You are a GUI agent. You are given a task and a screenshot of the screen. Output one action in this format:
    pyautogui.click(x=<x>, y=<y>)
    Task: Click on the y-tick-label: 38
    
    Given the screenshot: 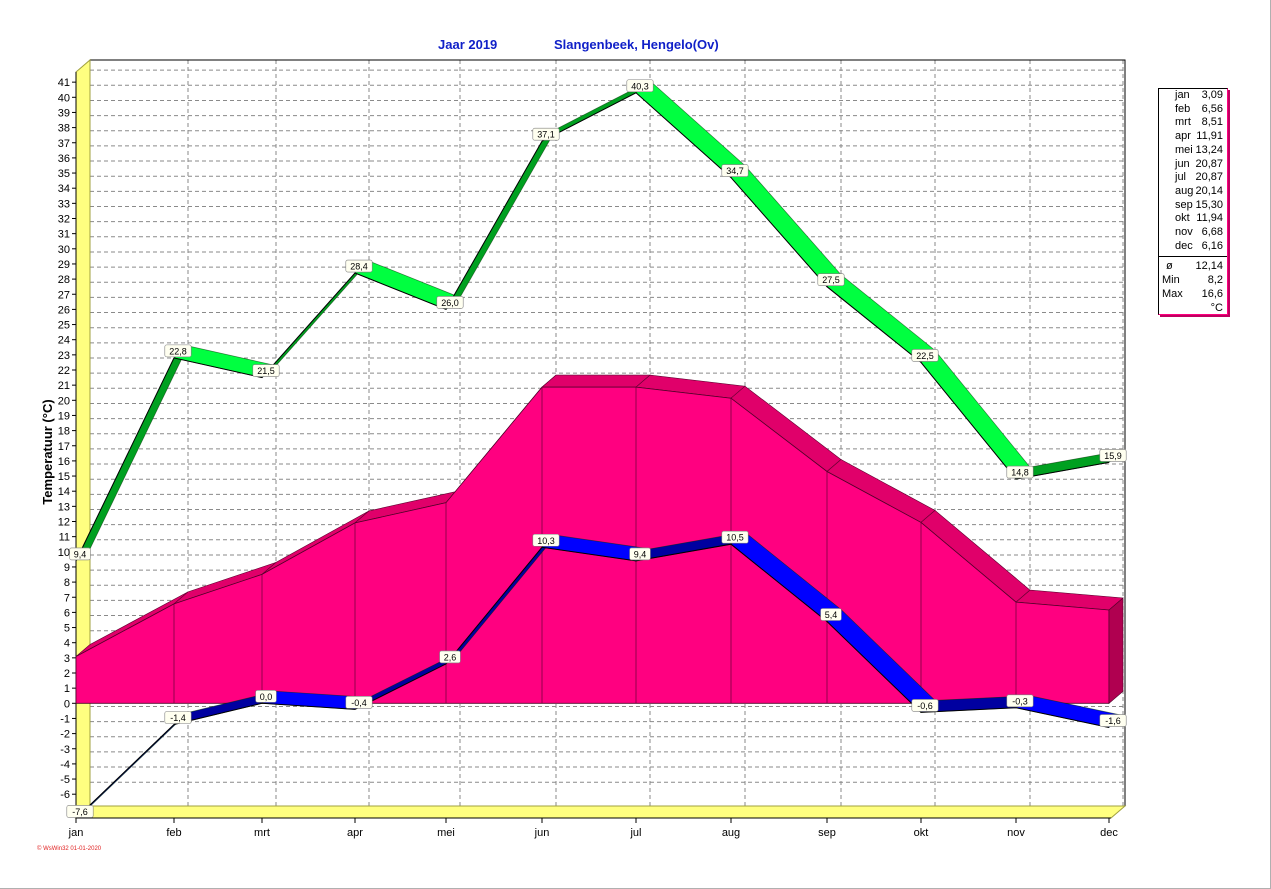 What is the action you would take?
    pyautogui.click(x=64, y=129)
    